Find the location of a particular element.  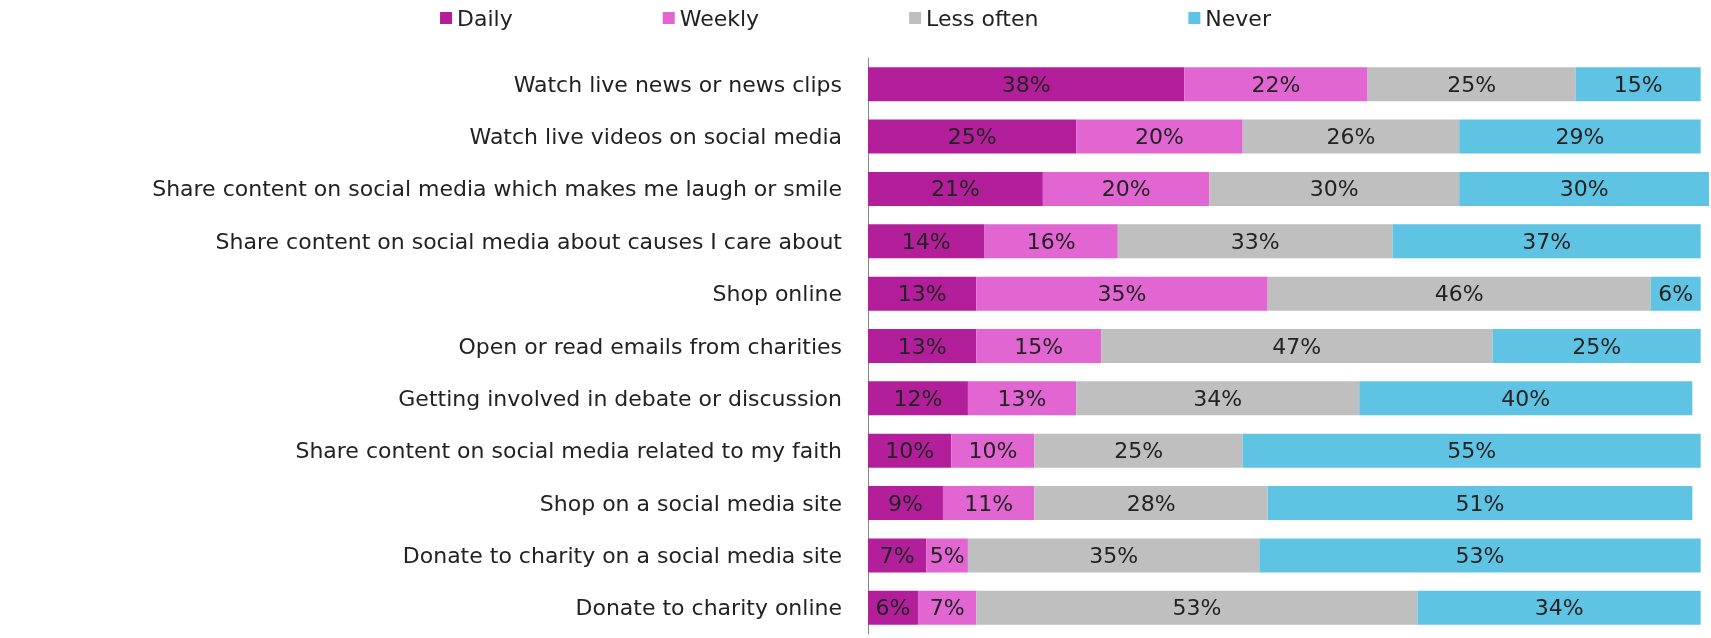

legend-label: Never is located at coordinates (1238, 18).